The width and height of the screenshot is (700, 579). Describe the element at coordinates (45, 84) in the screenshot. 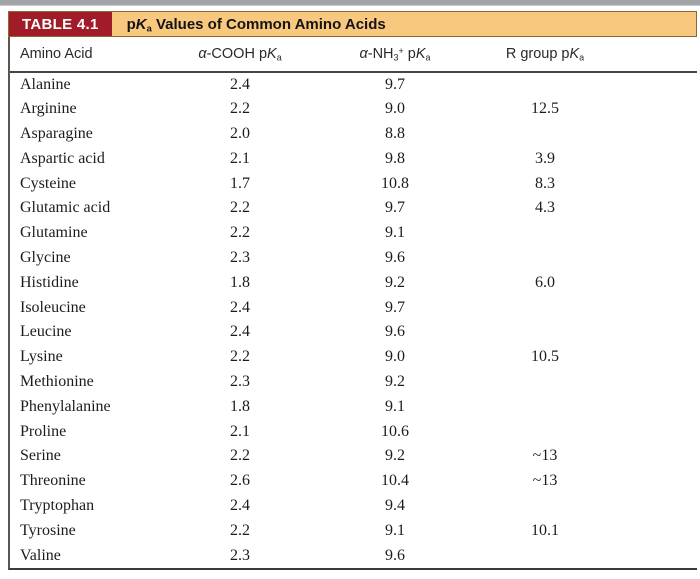

I see `amino-acid-name: Alanine` at that location.